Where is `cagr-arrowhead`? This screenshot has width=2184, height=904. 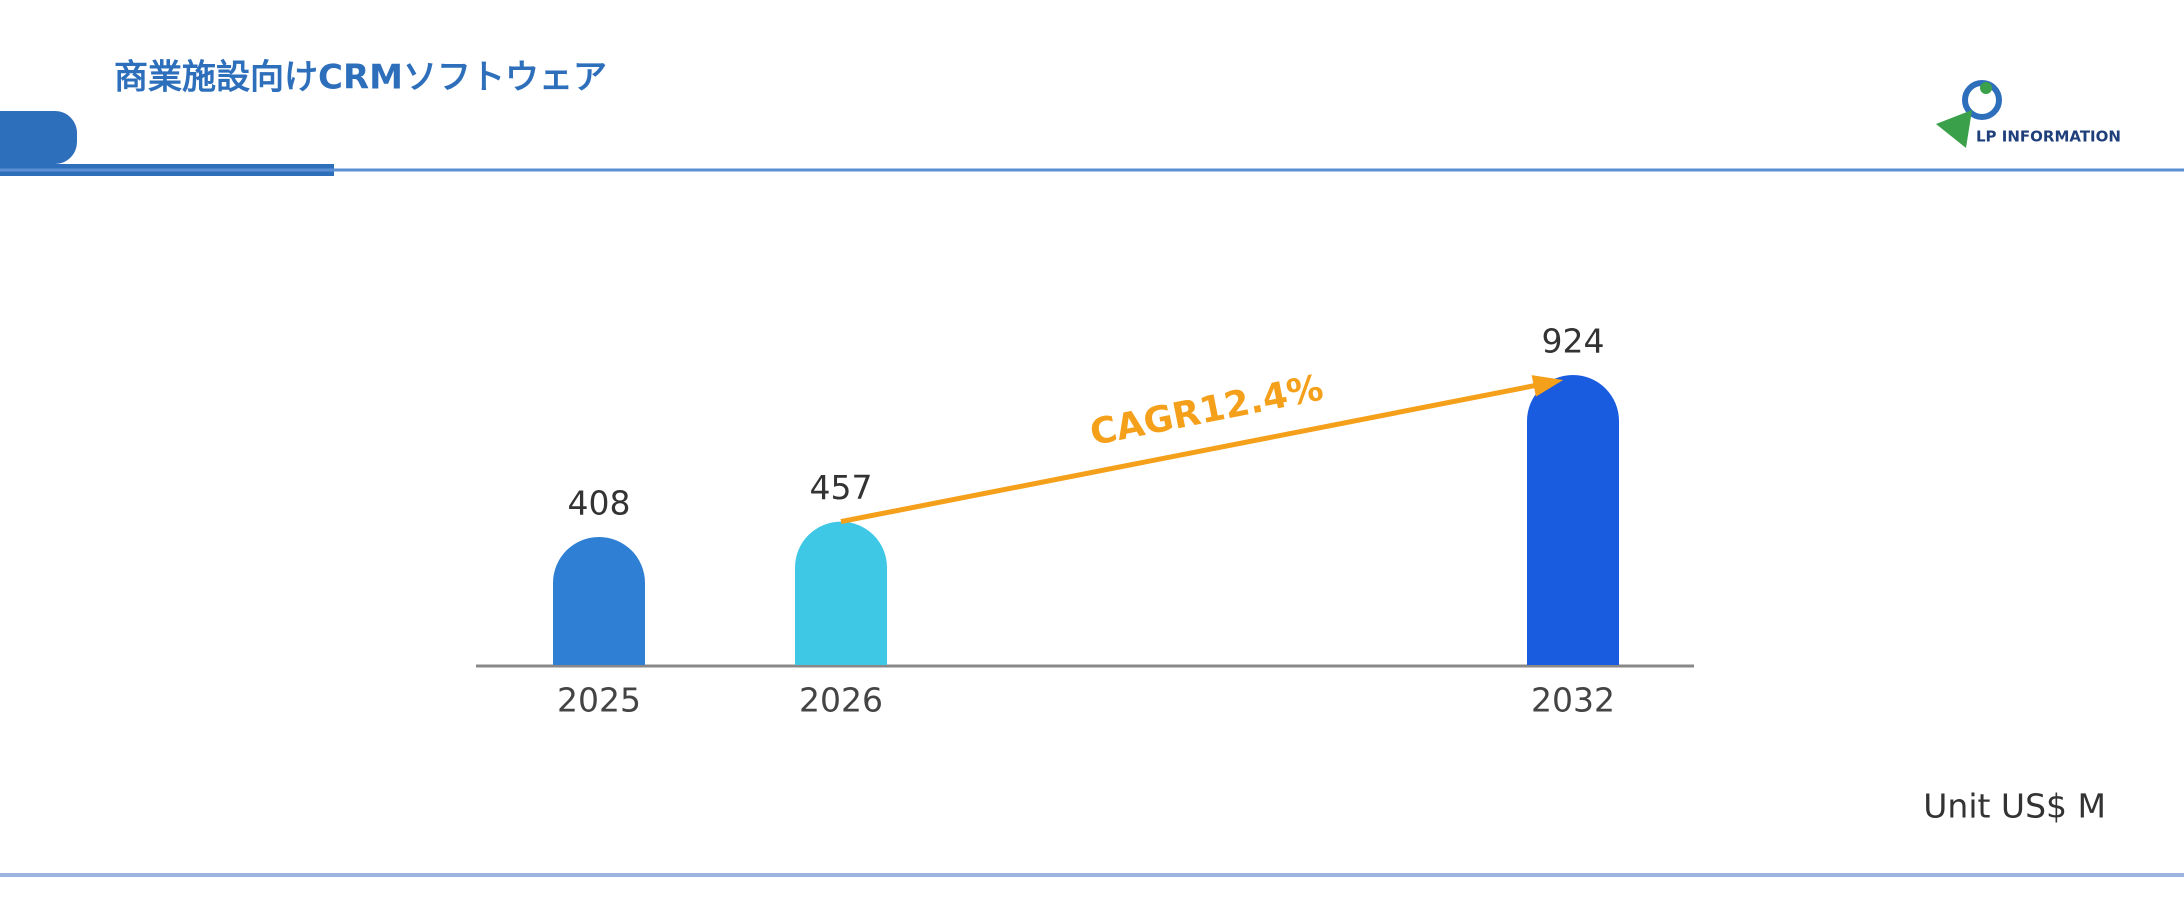
cagr-arrowhead is located at coordinates (1547, 386).